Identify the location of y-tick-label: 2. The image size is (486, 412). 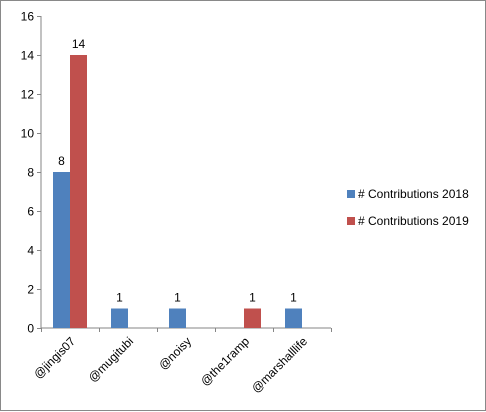
(30, 290).